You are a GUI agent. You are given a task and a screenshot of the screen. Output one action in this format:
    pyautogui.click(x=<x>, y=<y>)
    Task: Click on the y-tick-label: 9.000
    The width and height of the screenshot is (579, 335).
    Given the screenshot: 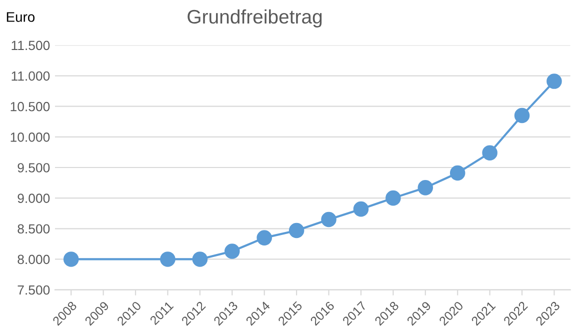 What is the action you would take?
    pyautogui.click(x=34, y=198)
    